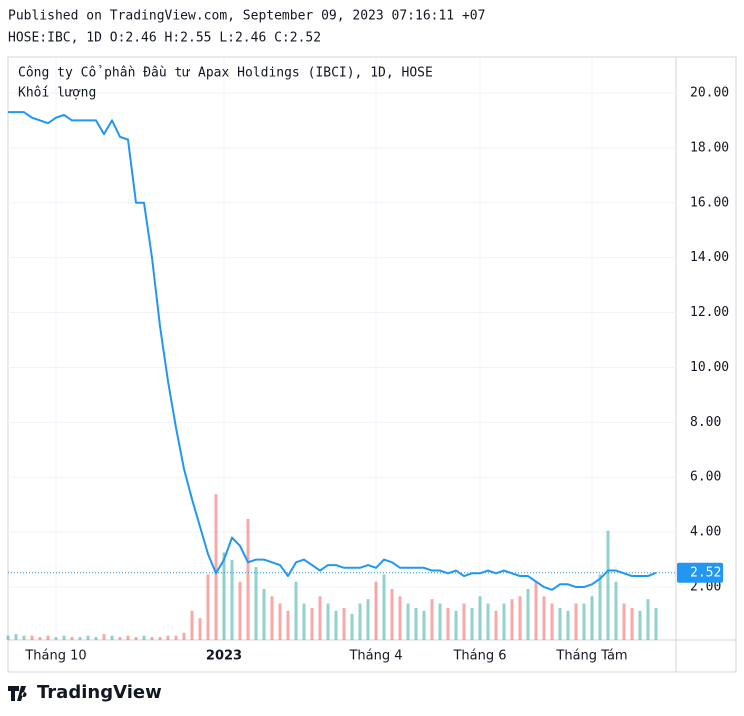  What do you see at coordinates (709, 312) in the screenshot?
I see `y-tick-label: 12.00` at bounding box center [709, 312].